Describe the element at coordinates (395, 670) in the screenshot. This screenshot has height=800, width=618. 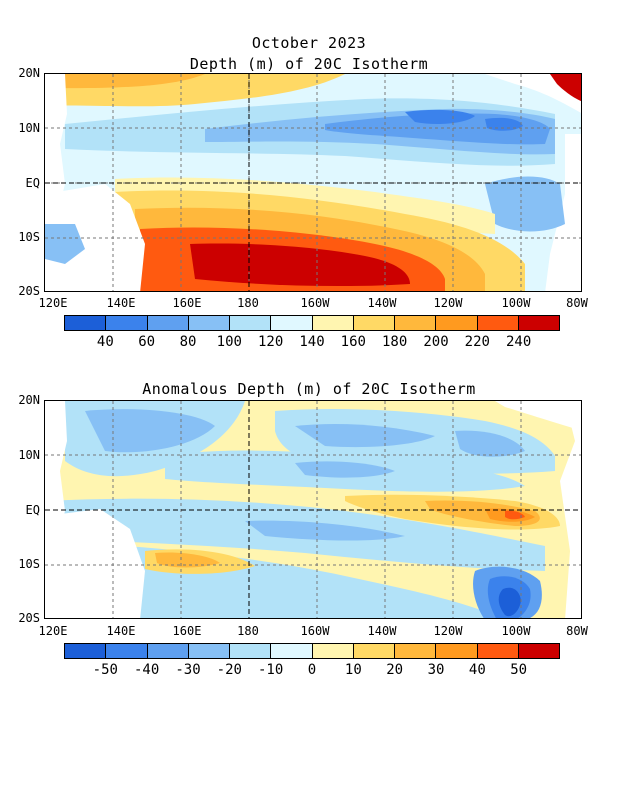
I see `colorbar2-label: 20` at that location.